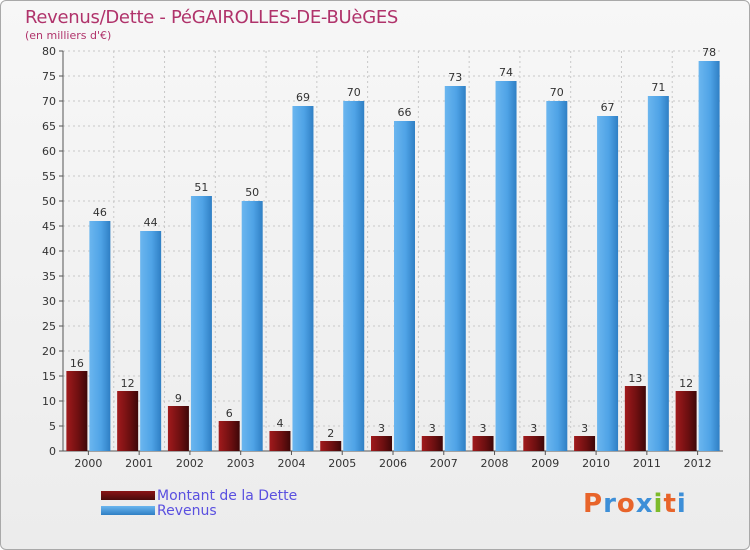  Describe the element at coordinates (610, 504) in the screenshot. I see `logo-letter: r` at that location.